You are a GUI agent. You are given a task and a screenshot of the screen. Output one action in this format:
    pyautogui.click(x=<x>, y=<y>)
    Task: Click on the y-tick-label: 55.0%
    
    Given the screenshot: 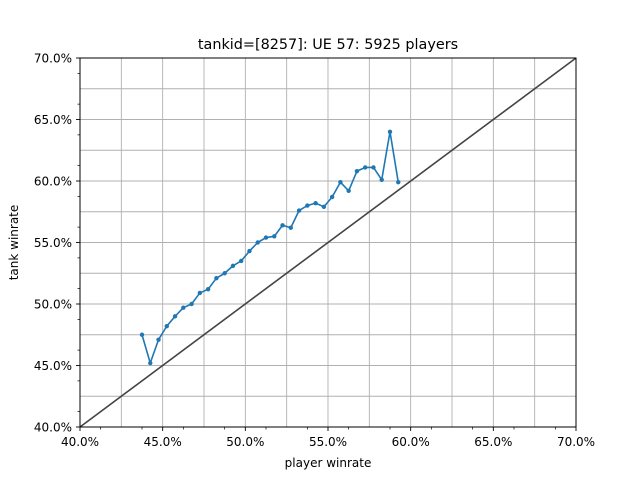 What is the action you would take?
    pyautogui.click(x=53, y=243)
    